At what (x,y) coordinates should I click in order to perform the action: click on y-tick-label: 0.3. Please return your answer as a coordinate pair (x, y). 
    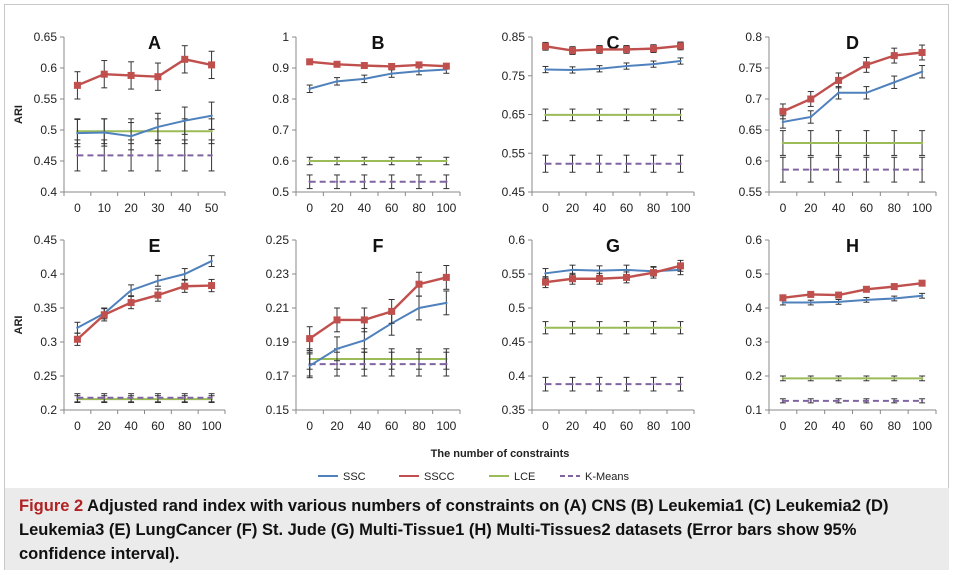
    Looking at the image, I should click on (753, 342).